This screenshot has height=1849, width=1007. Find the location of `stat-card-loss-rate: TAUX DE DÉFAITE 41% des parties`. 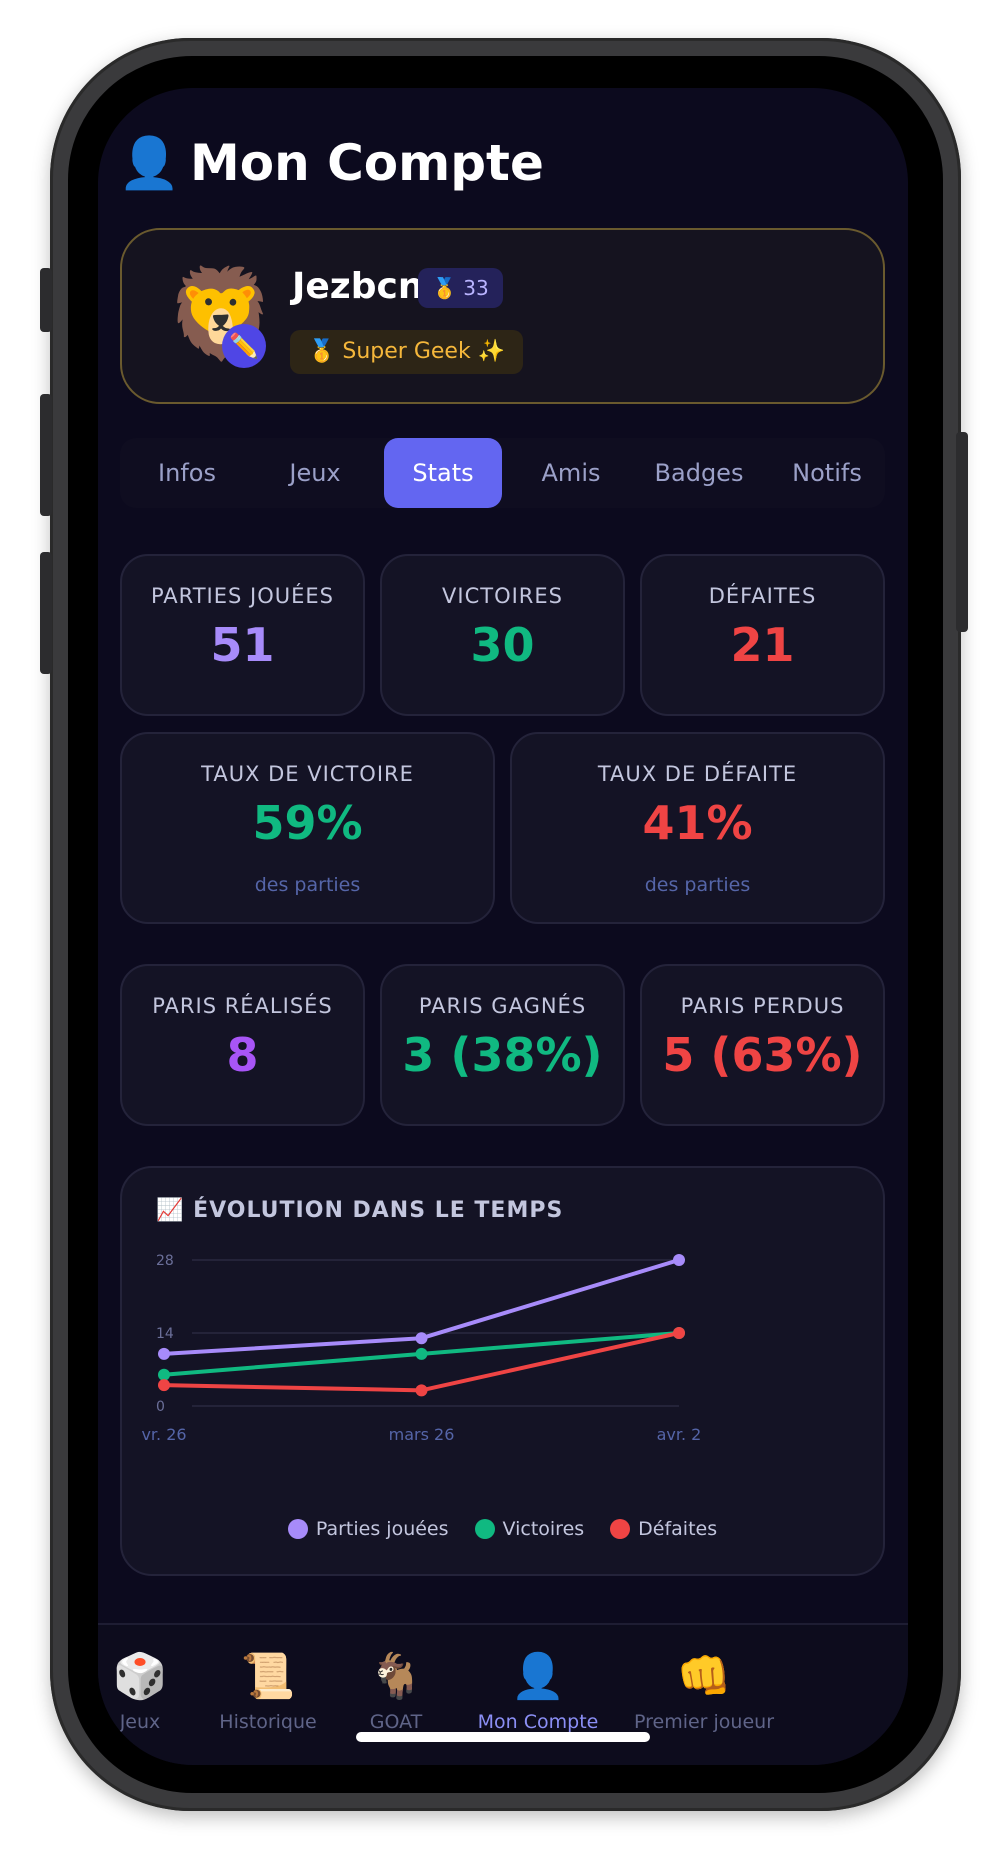

stat-card-loss-rate: TAUX DE DÉFAITE 41% des parties is located at coordinates (697, 828).